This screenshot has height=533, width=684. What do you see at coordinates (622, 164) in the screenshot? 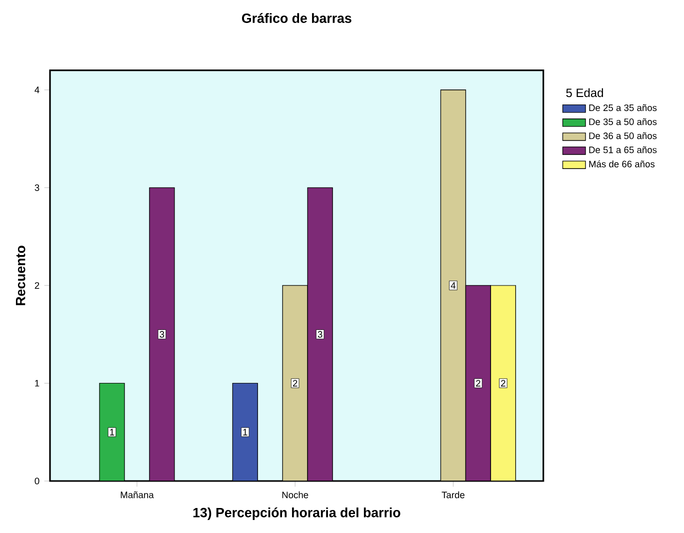
I see `legend-label: Más de 66 años` at bounding box center [622, 164].